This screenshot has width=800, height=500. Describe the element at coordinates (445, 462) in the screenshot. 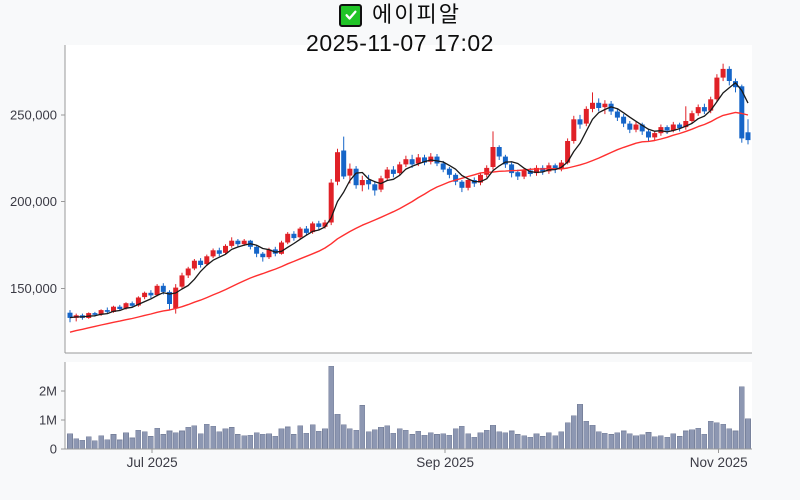

I see `x-tick-label: Sep 2025` at that location.